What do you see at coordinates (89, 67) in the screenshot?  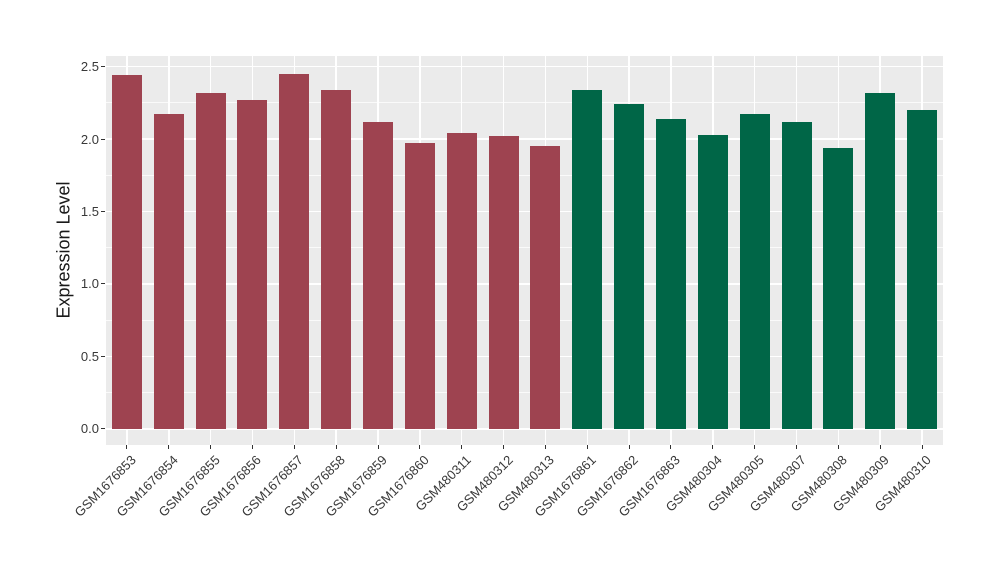 I see `y-tick-label: 2.5` at bounding box center [89, 67].